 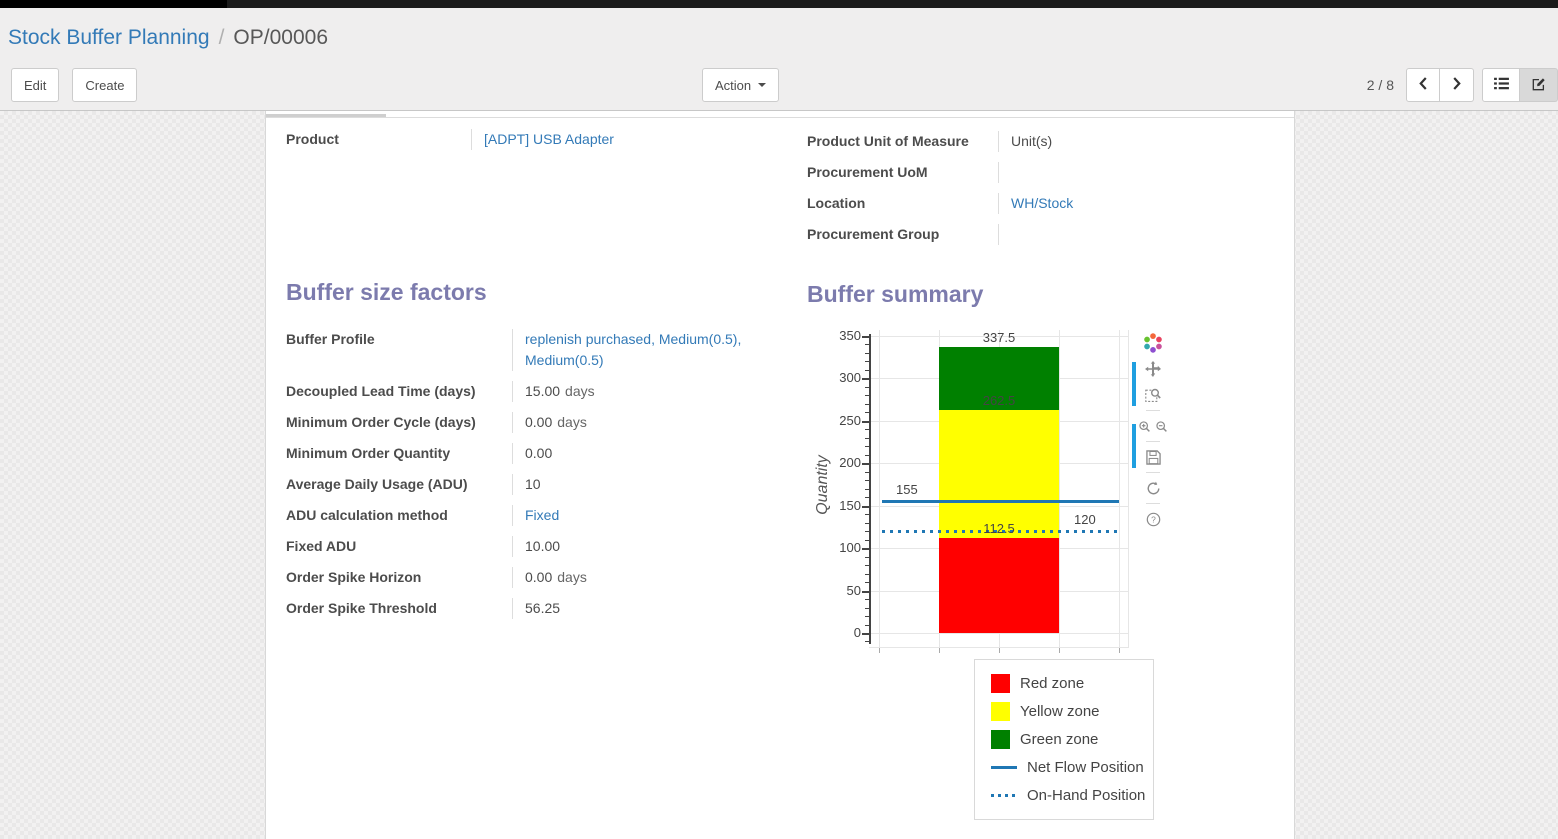 What do you see at coordinates (1380, 85) in the screenshot?
I see `pager-value: 2 / 8` at bounding box center [1380, 85].